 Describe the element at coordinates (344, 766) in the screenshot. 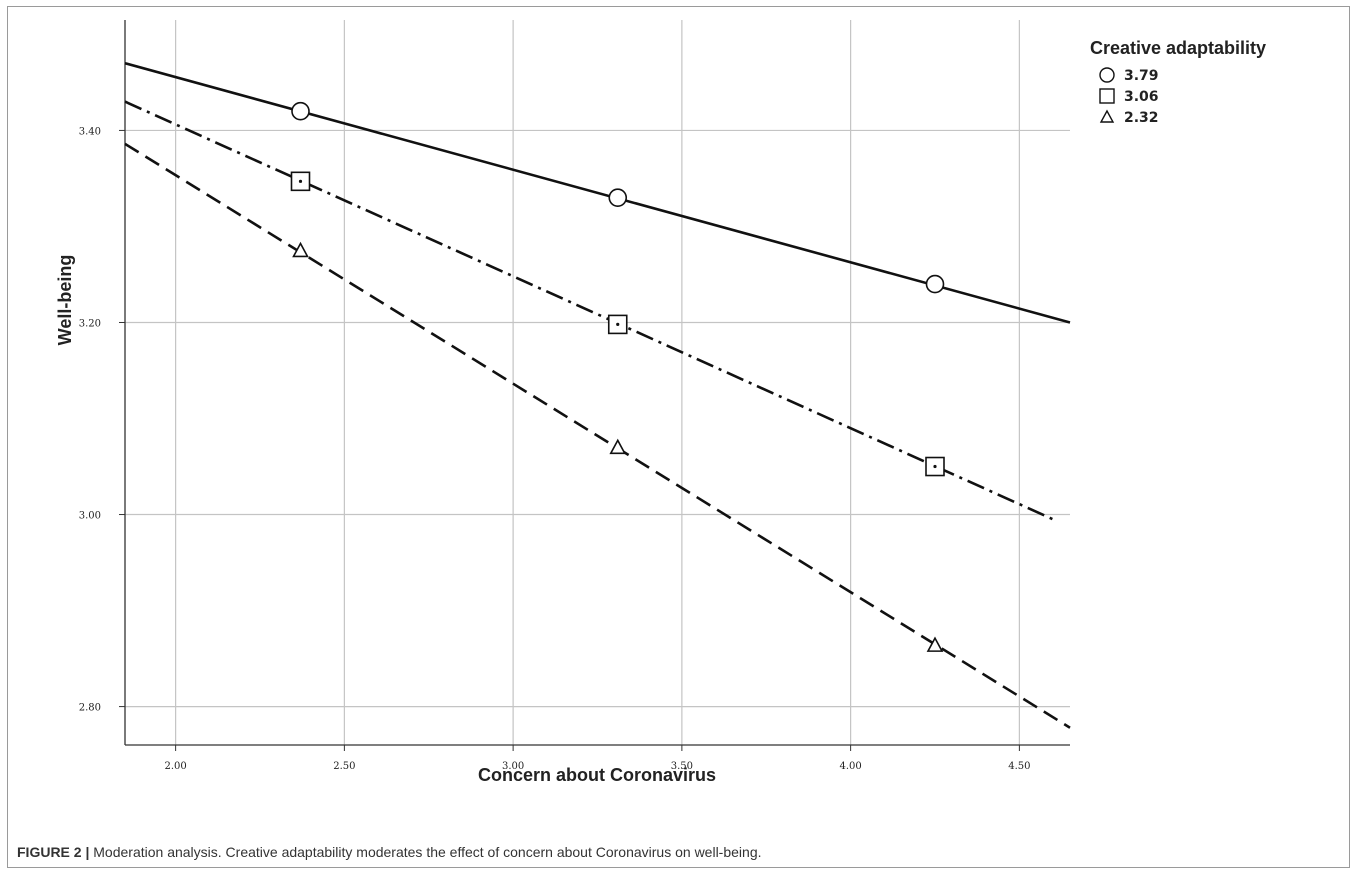

I see `x-tick-label: 2.50` at that location.